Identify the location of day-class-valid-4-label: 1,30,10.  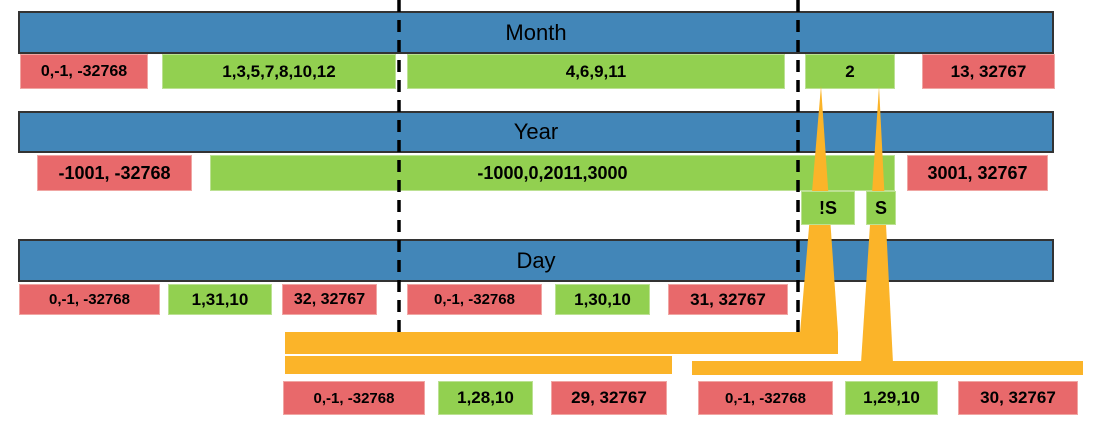
(602, 299).